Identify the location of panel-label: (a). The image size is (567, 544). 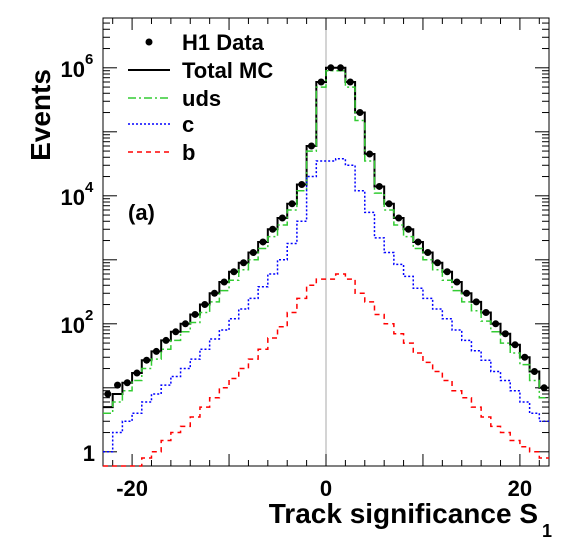
(141, 212).